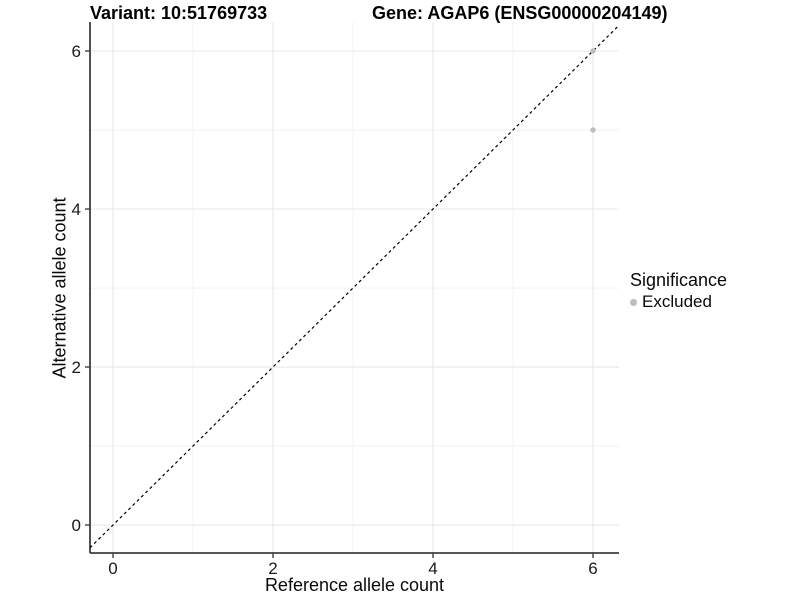 The image size is (800, 600). Describe the element at coordinates (59, 288) in the screenshot. I see `y-axis-title: Alternative allele count` at that location.